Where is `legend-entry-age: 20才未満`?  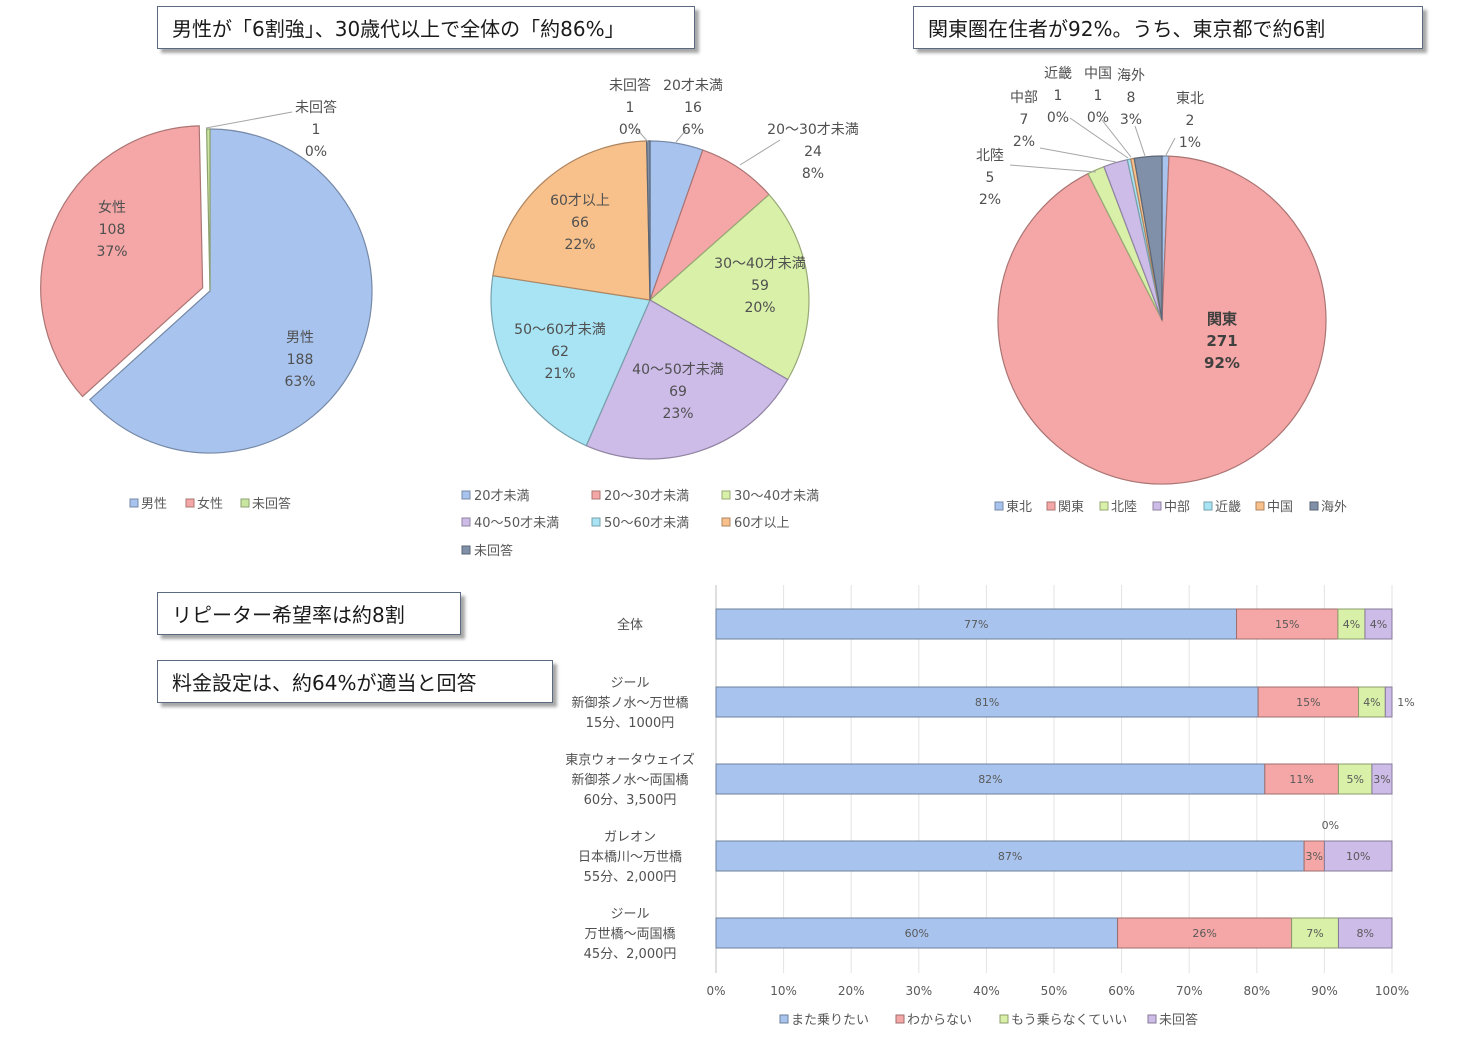
legend-entry-age: 20才未満 is located at coordinates (502, 496).